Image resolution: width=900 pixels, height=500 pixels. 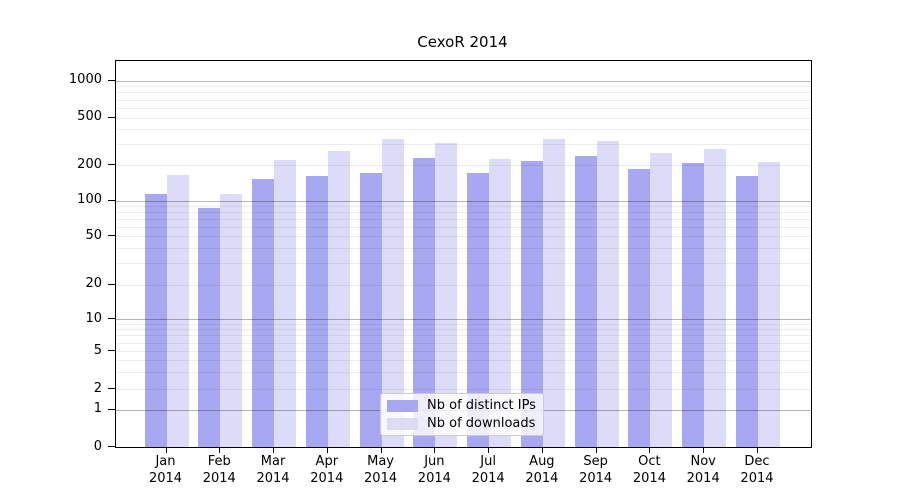 I want to click on y-tick-label-20: 20, so click(x=93, y=283).